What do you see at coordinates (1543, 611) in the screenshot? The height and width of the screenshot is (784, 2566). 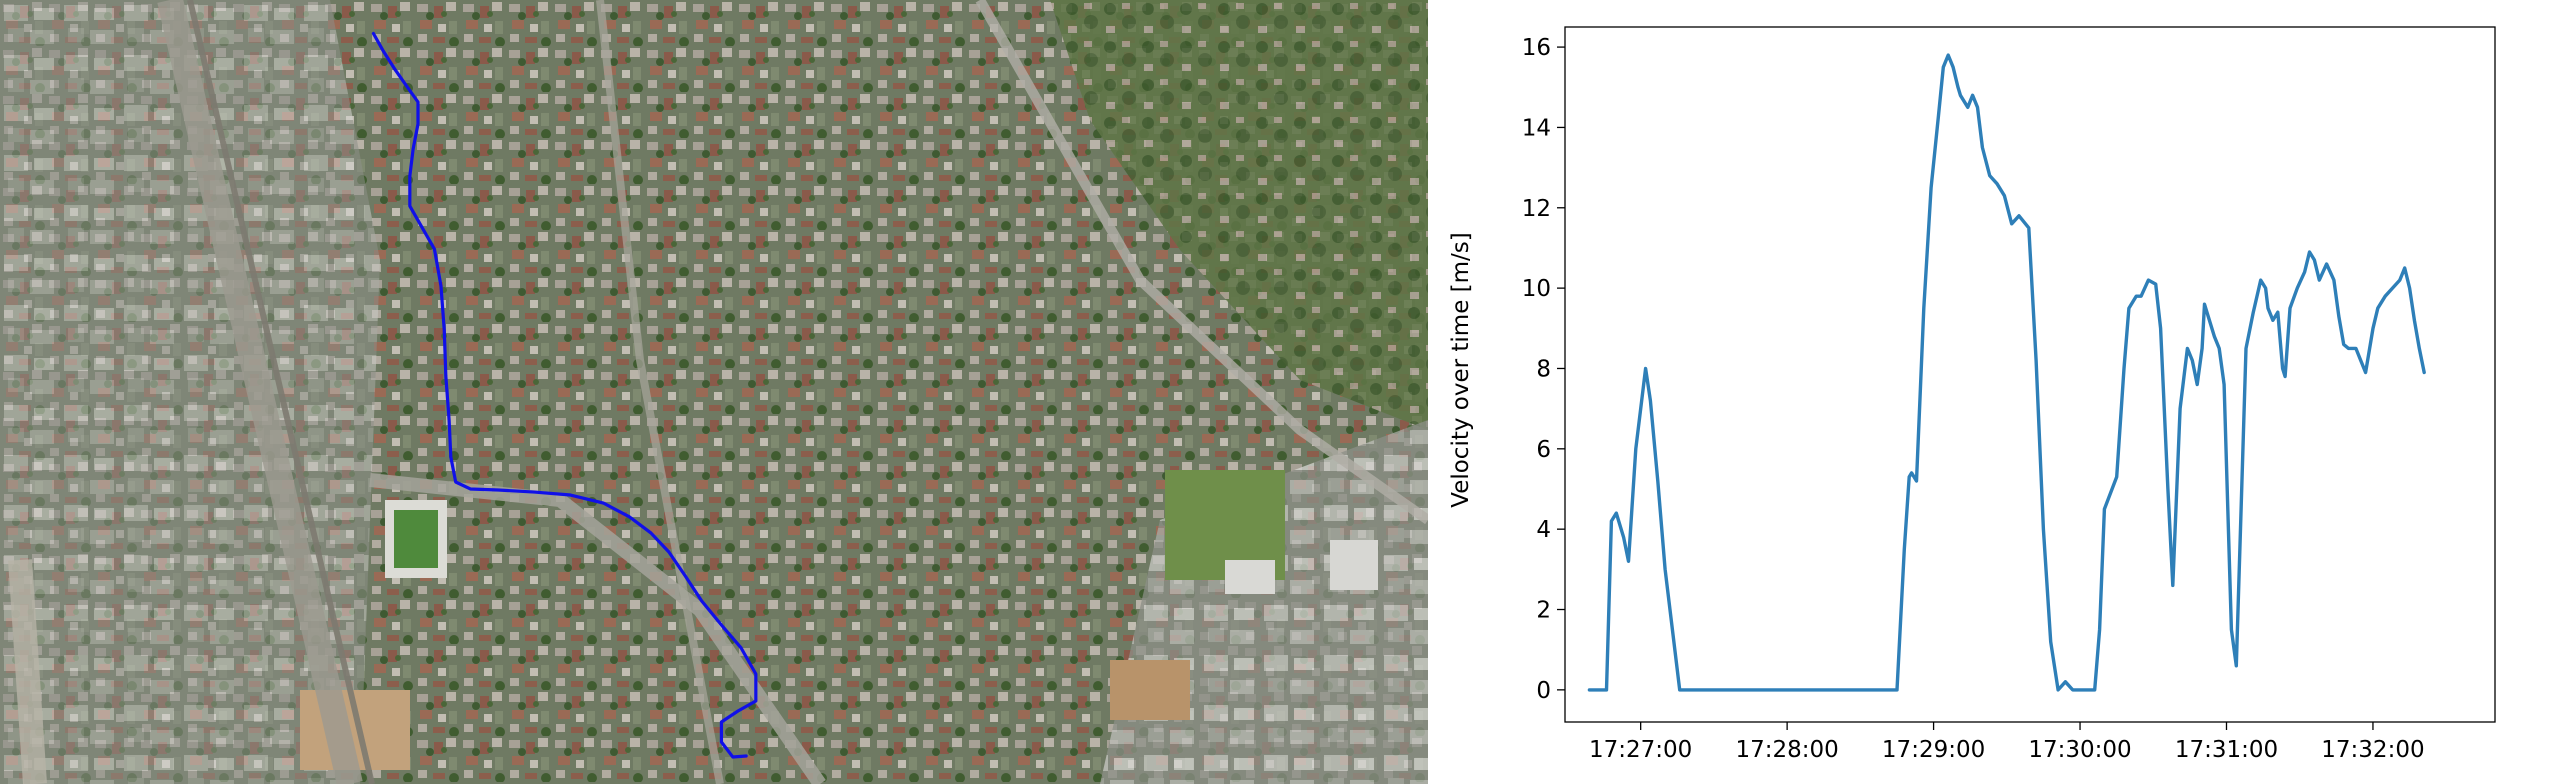 I see `y-tick-label: 2` at bounding box center [1543, 611].